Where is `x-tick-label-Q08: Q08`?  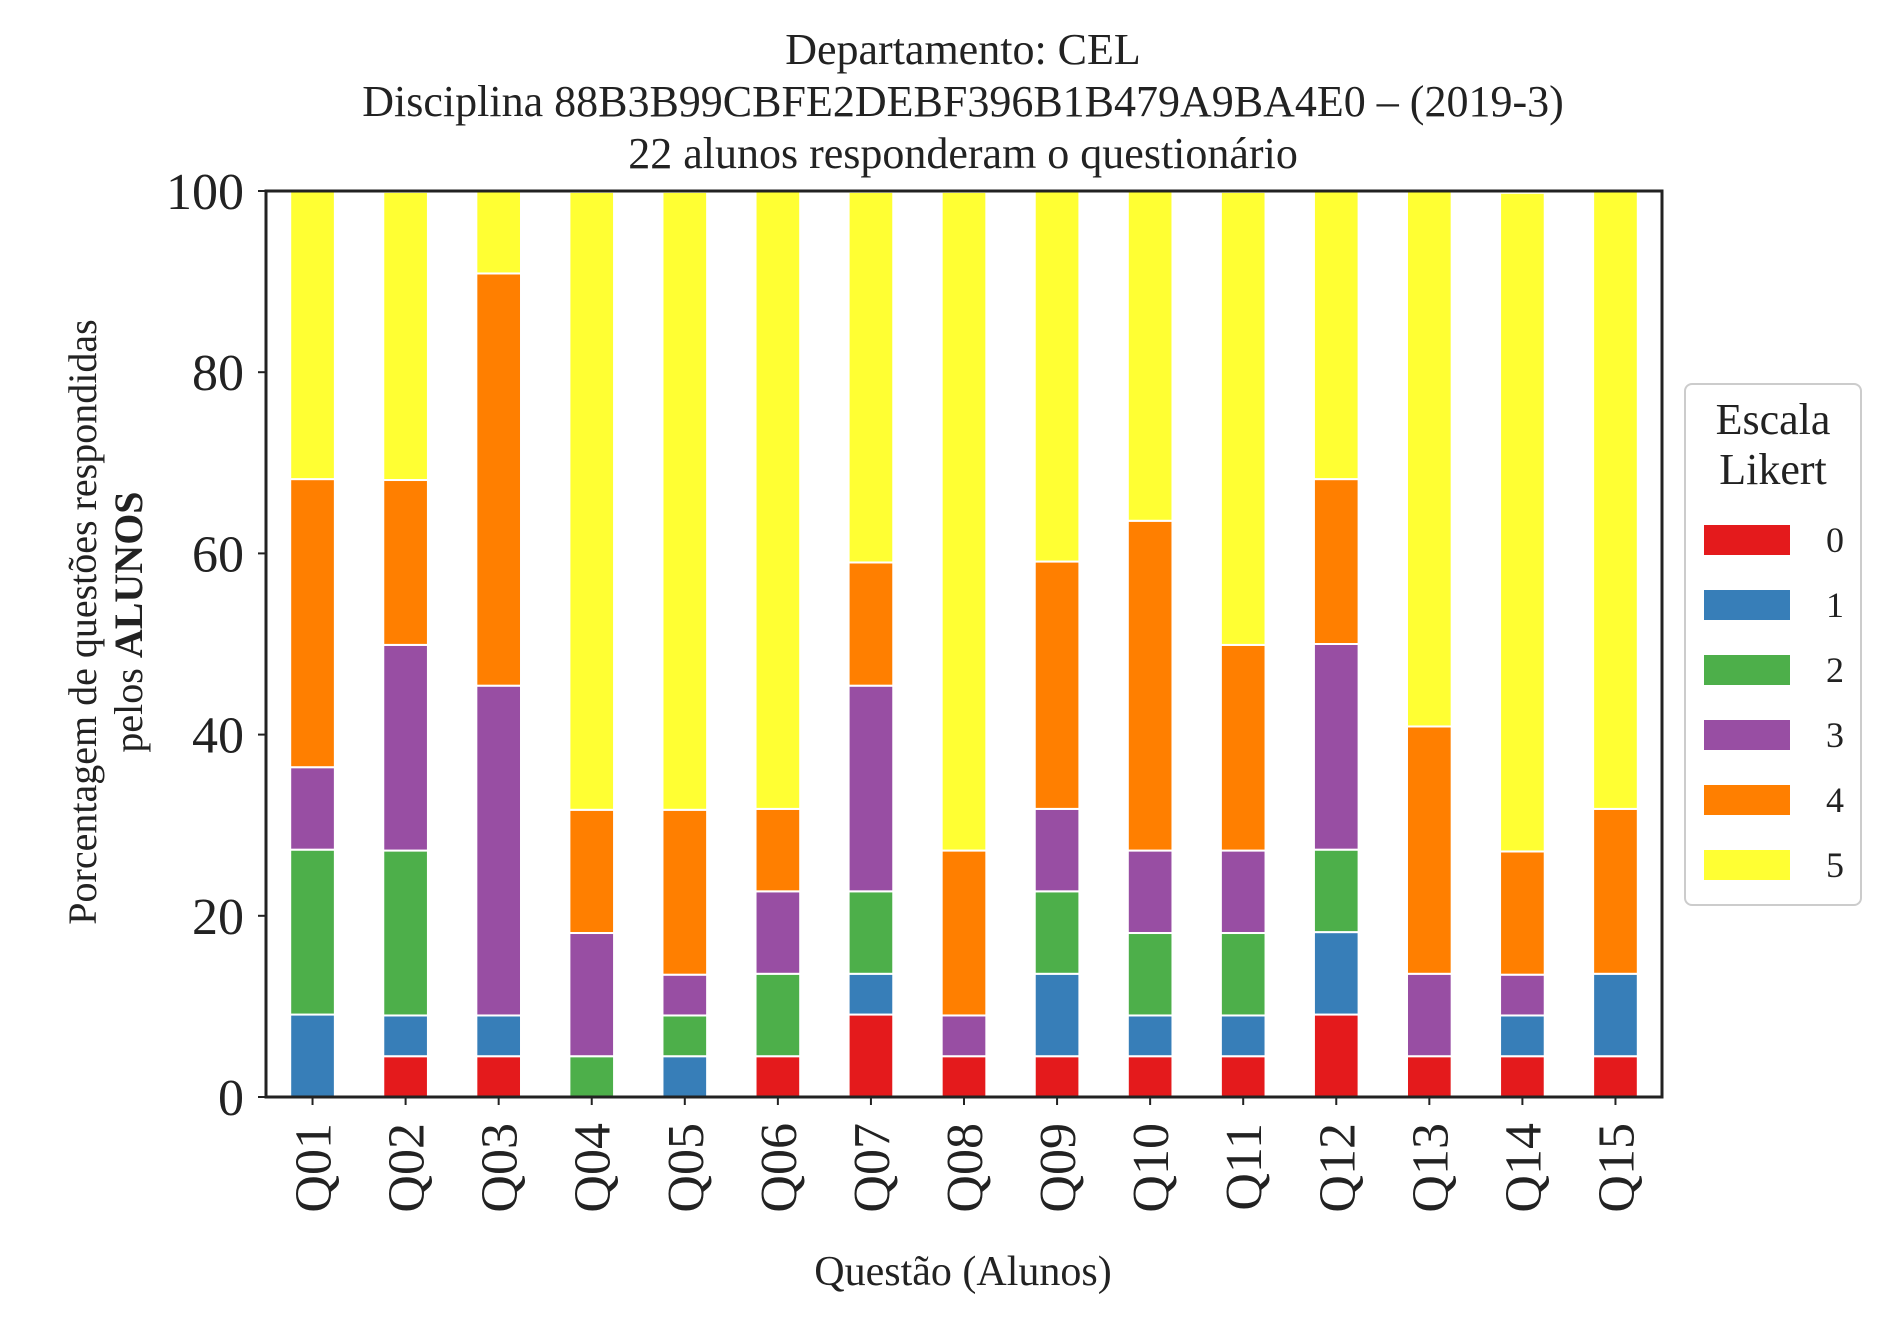
x-tick-label-Q08: Q08 is located at coordinates (965, 1168).